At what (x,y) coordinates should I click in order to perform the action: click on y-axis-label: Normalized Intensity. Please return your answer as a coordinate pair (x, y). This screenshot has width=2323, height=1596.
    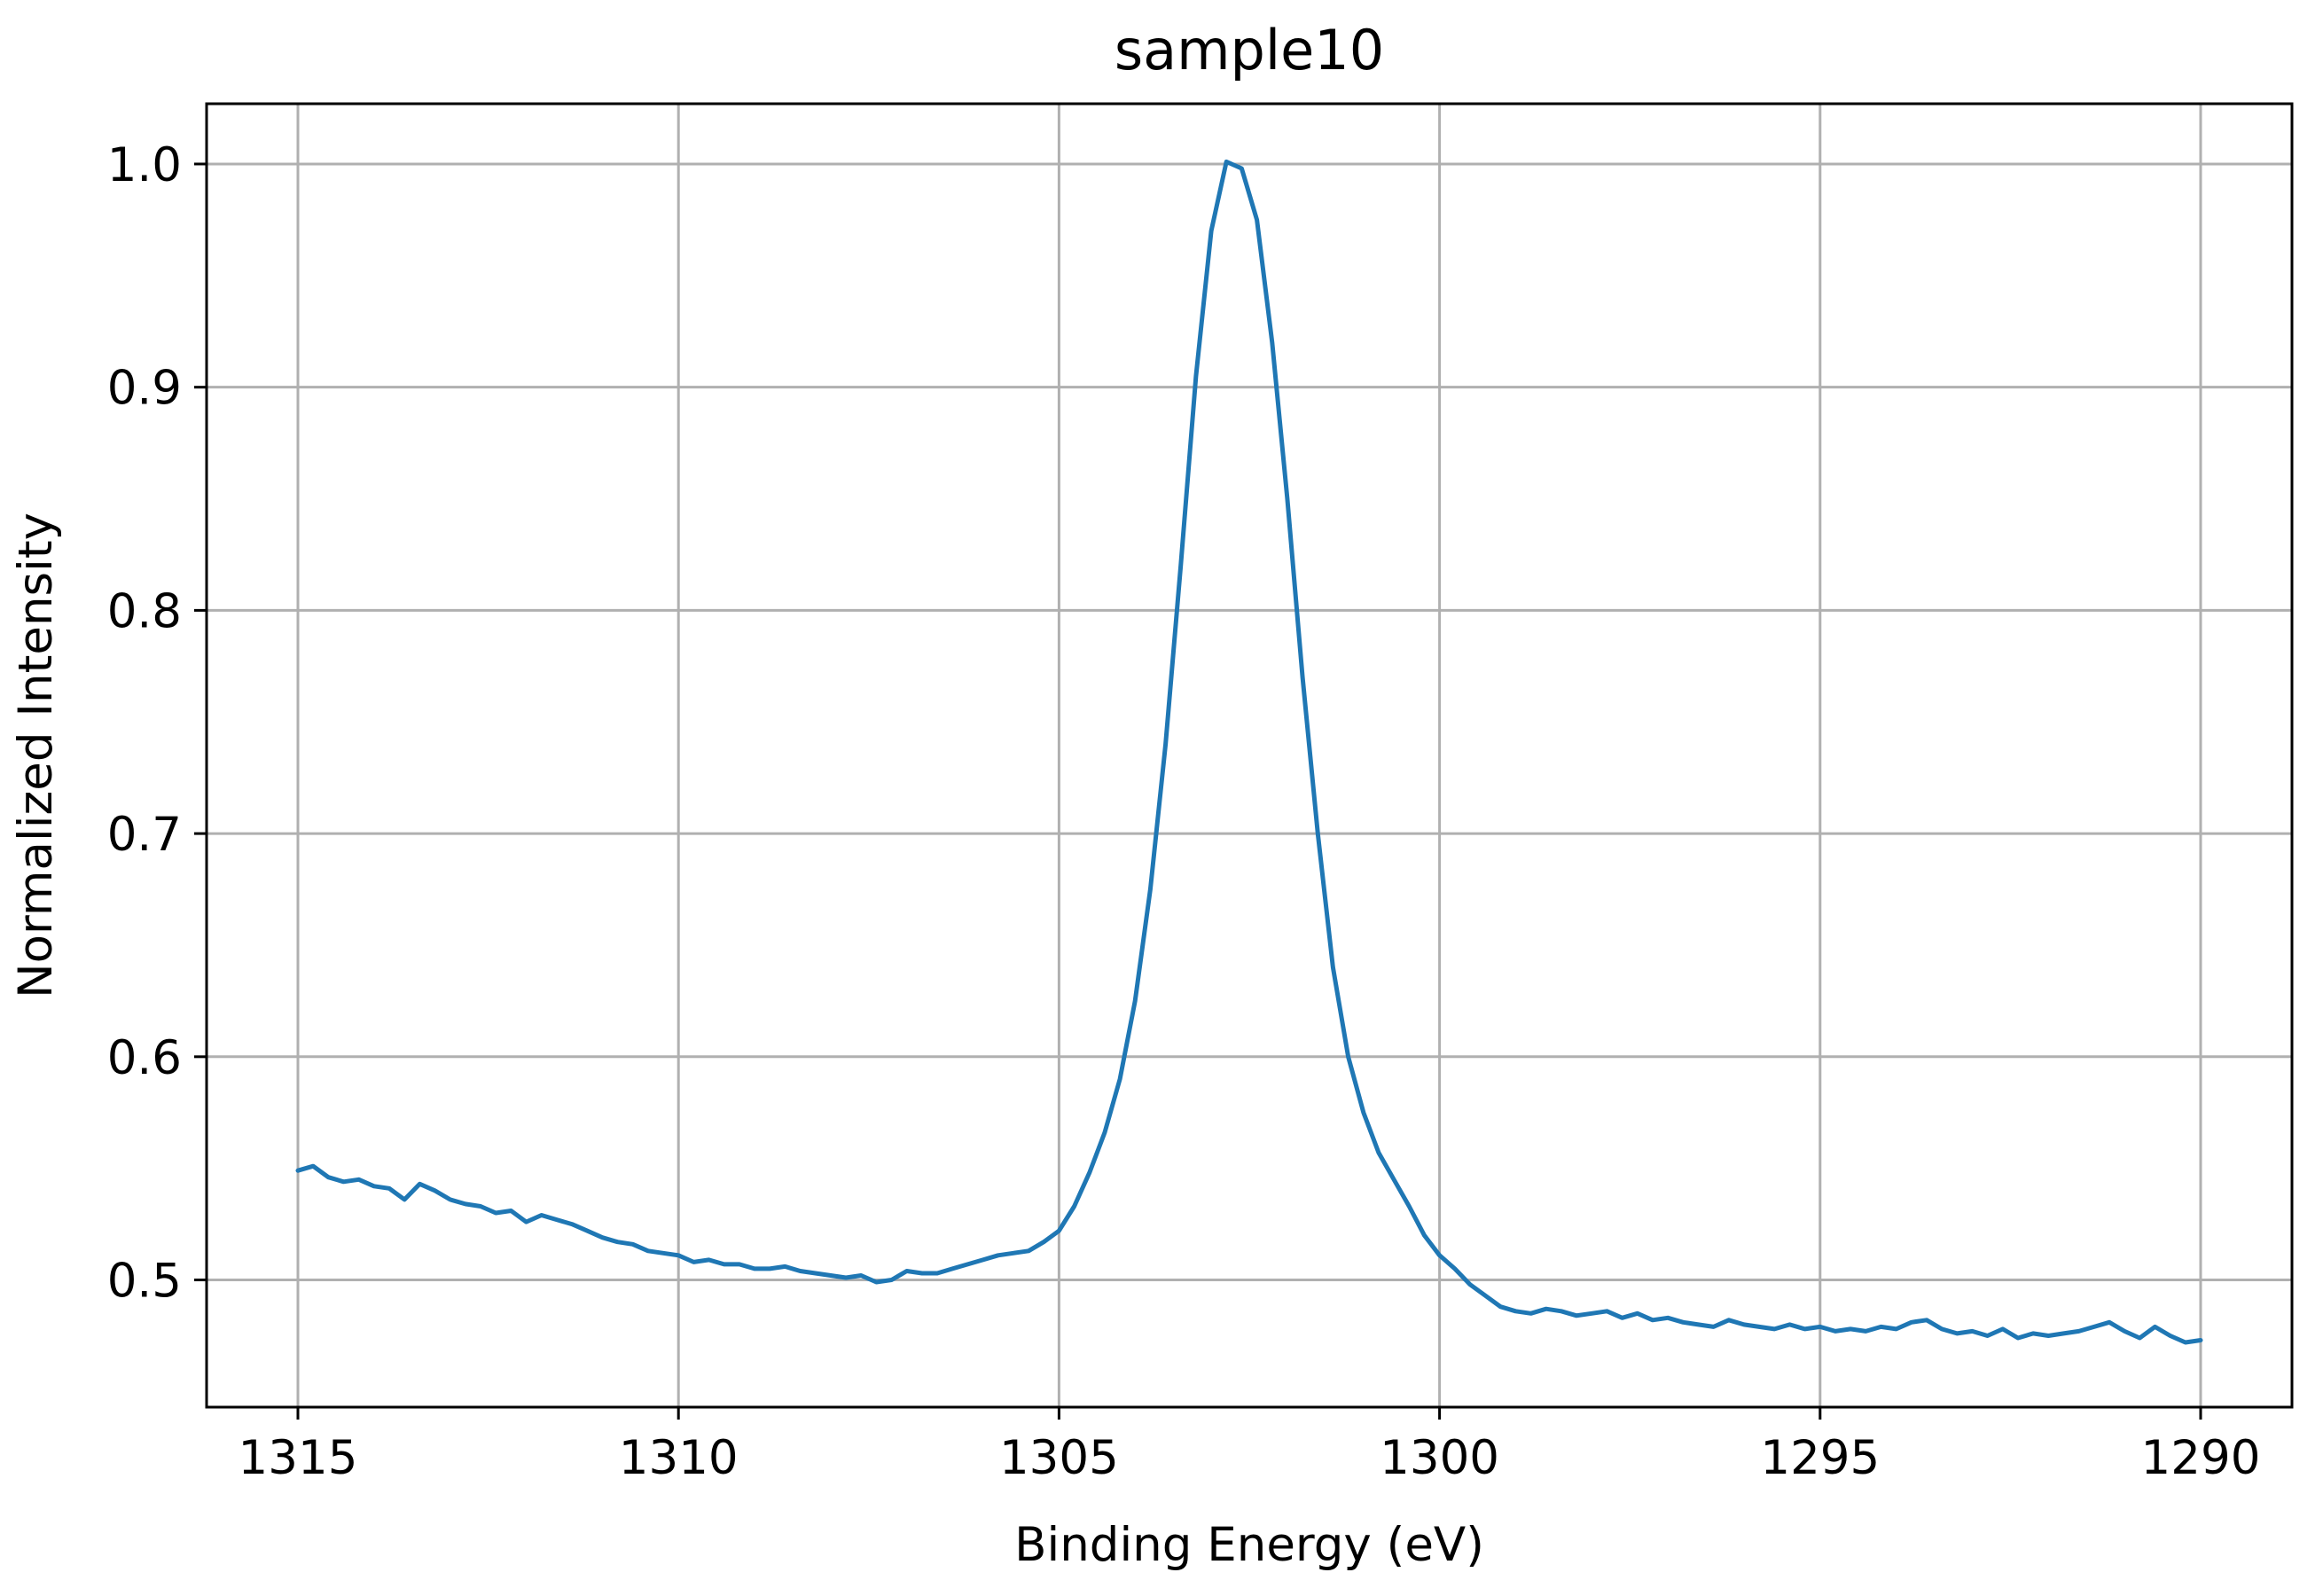
    Looking at the image, I should click on (36, 755).